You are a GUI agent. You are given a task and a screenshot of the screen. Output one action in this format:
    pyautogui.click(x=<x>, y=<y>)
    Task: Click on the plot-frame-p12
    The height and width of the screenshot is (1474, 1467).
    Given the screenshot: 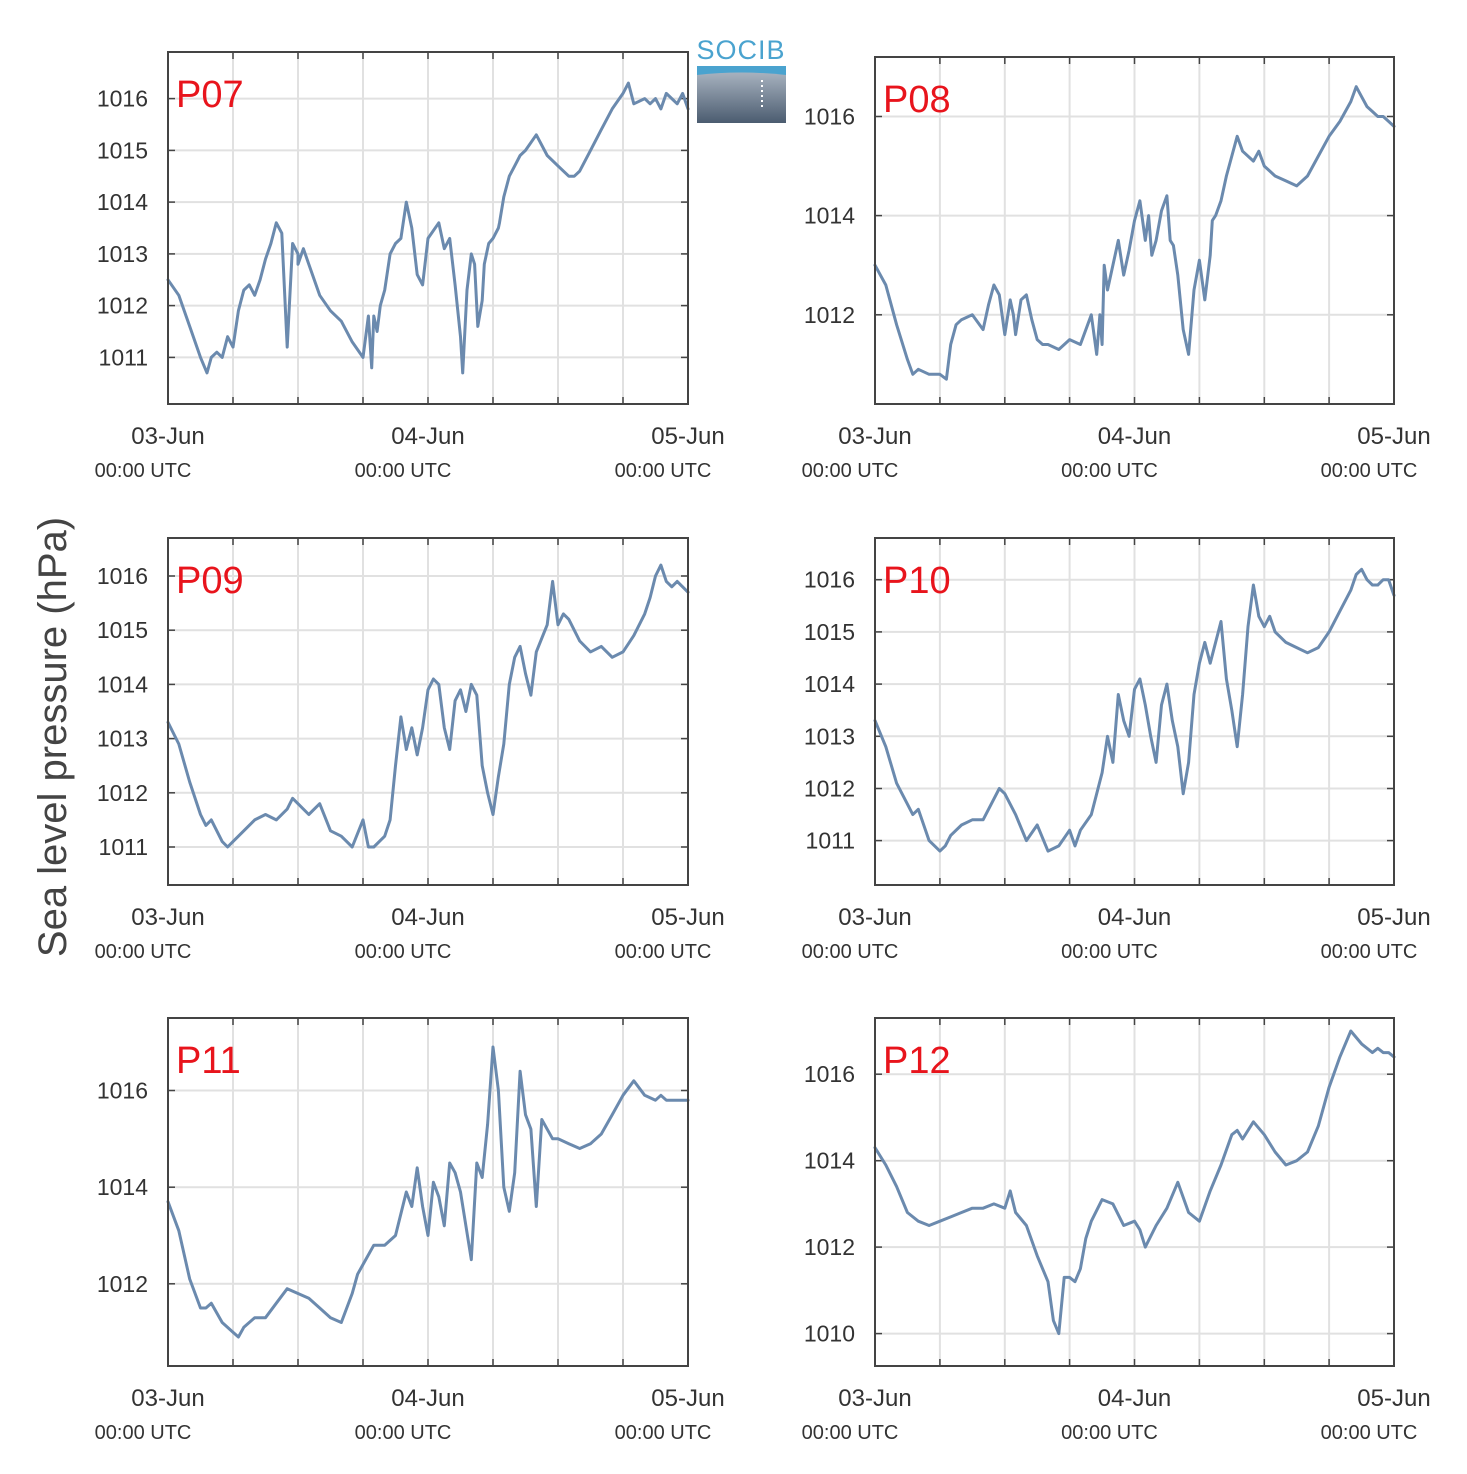 What is the action you would take?
    pyautogui.click(x=1134, y=1192)
    